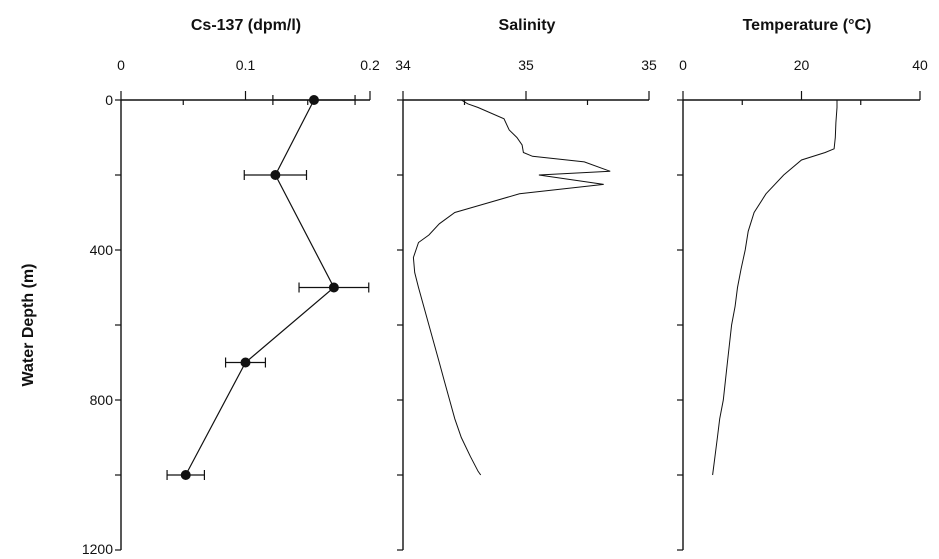 This screenshot has height=559, width=939. I want to click on salinity-x-tick-label: 34, so click(403, 65).